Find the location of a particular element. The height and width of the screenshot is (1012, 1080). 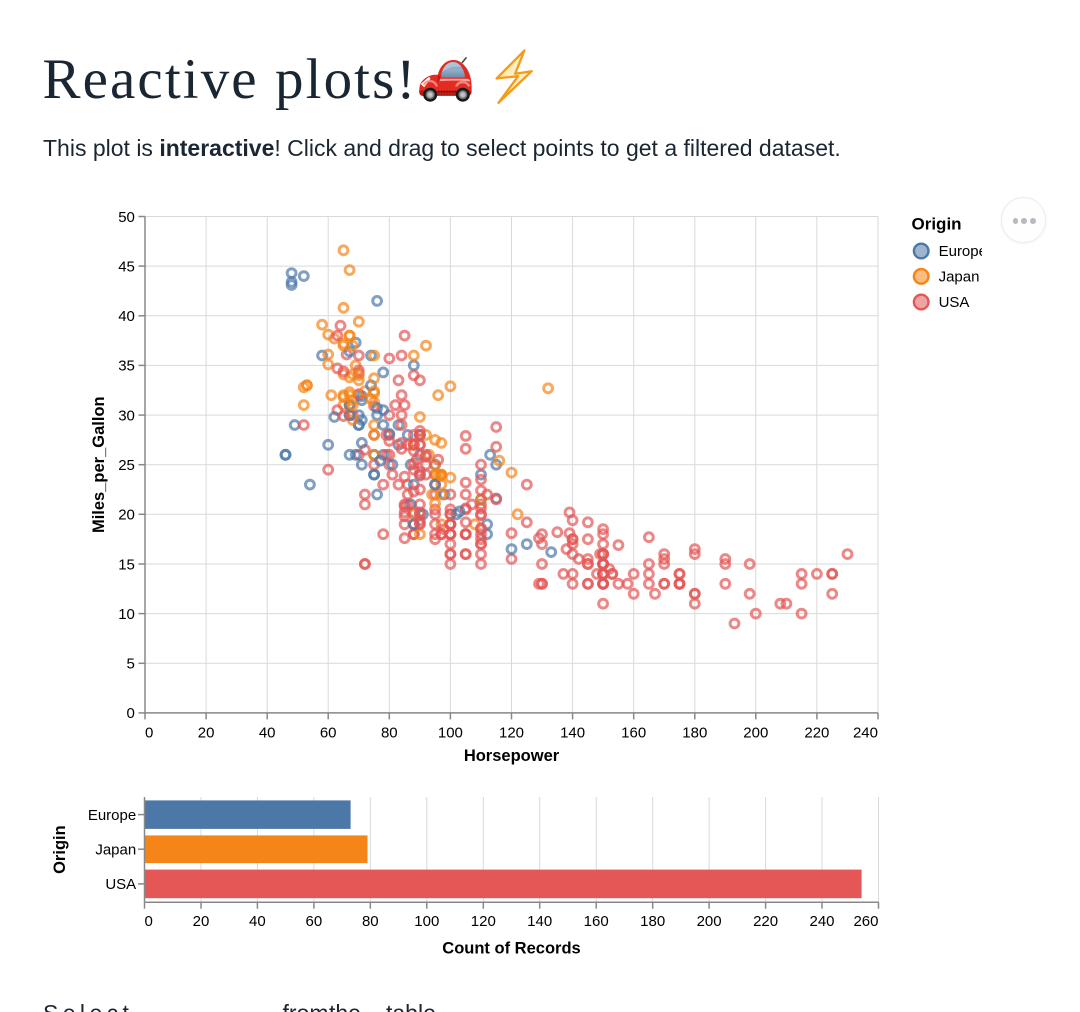

svg-text: Miles_per_Gallon is located at coordinates (99, 464).